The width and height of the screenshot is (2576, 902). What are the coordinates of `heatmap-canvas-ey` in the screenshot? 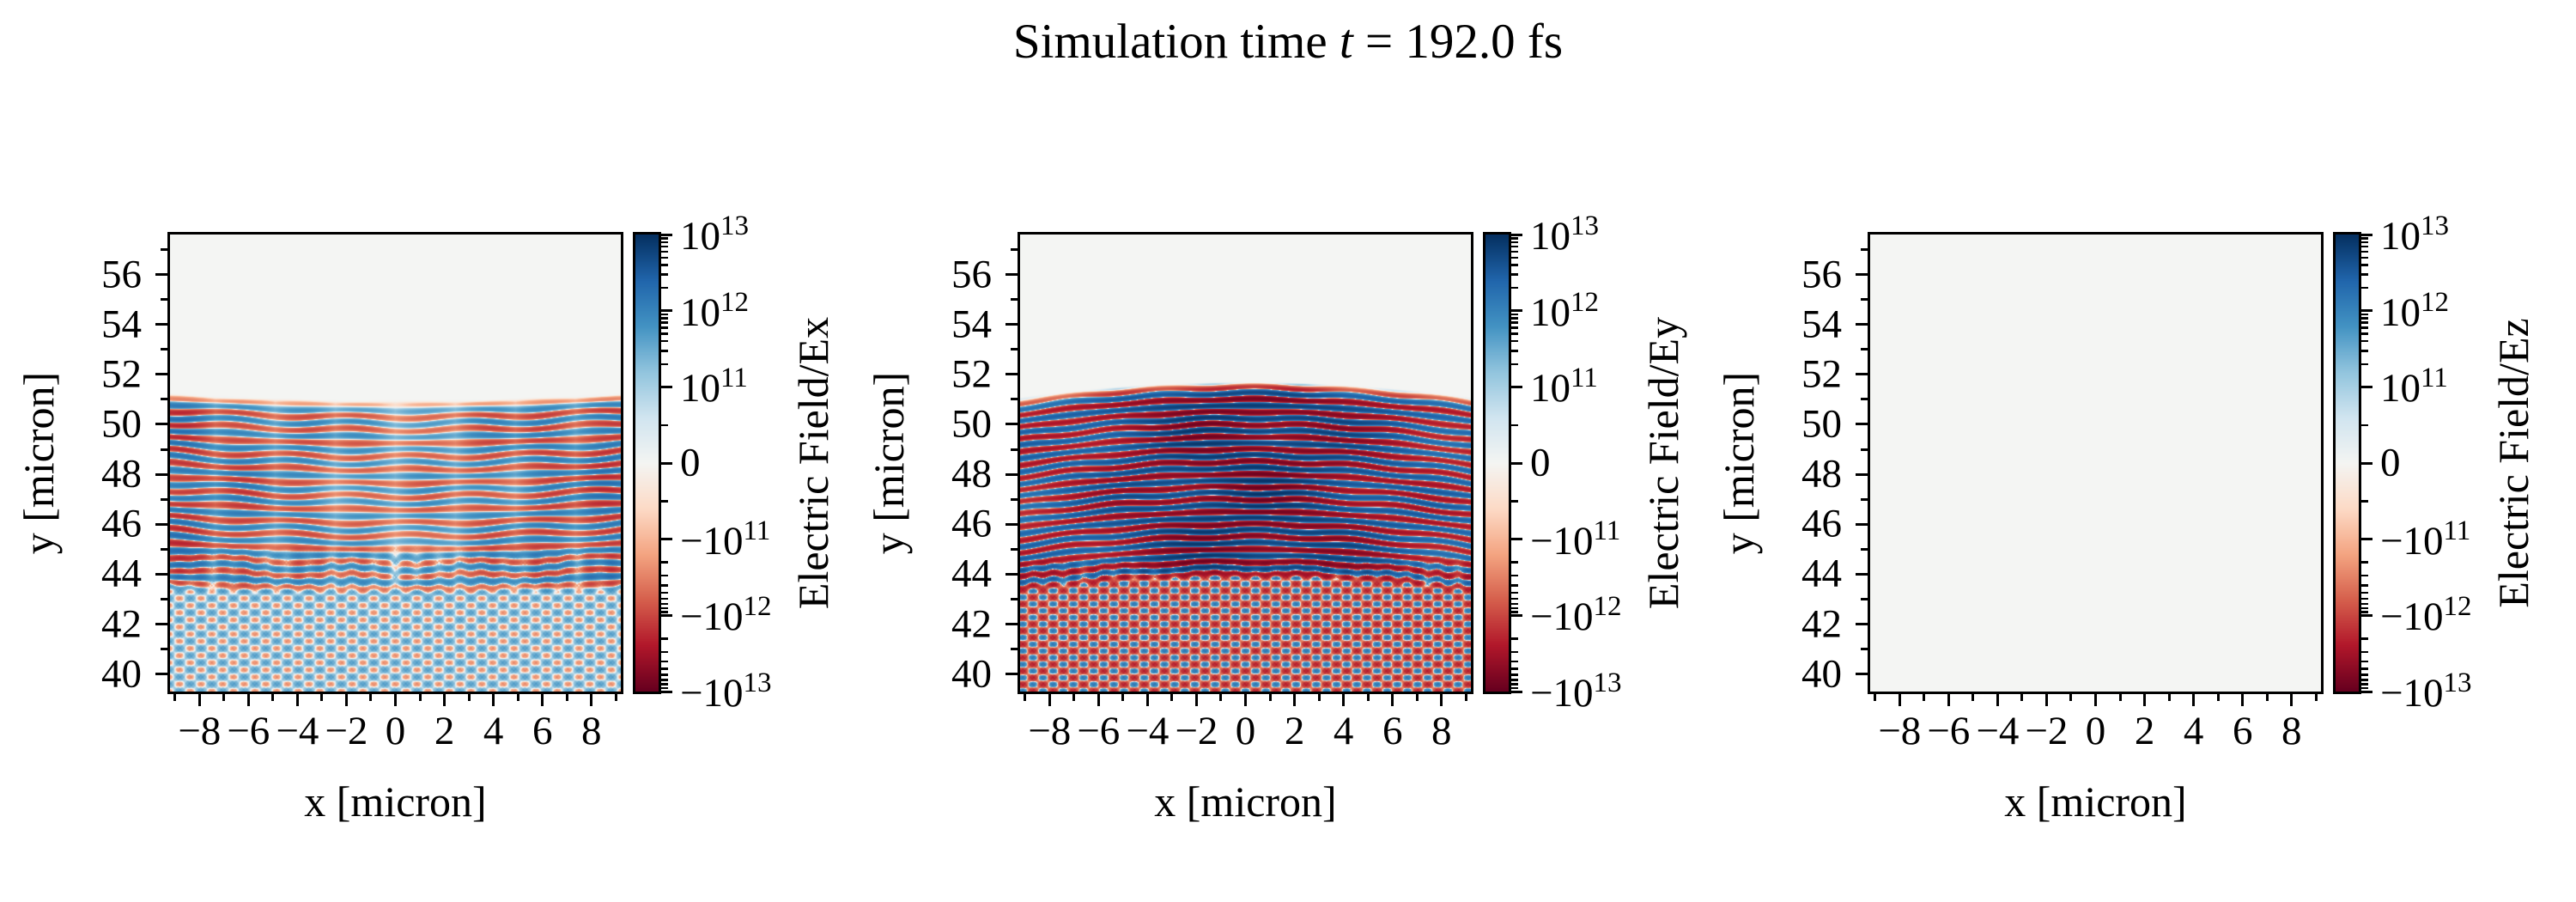 It's located at (1246, 463).